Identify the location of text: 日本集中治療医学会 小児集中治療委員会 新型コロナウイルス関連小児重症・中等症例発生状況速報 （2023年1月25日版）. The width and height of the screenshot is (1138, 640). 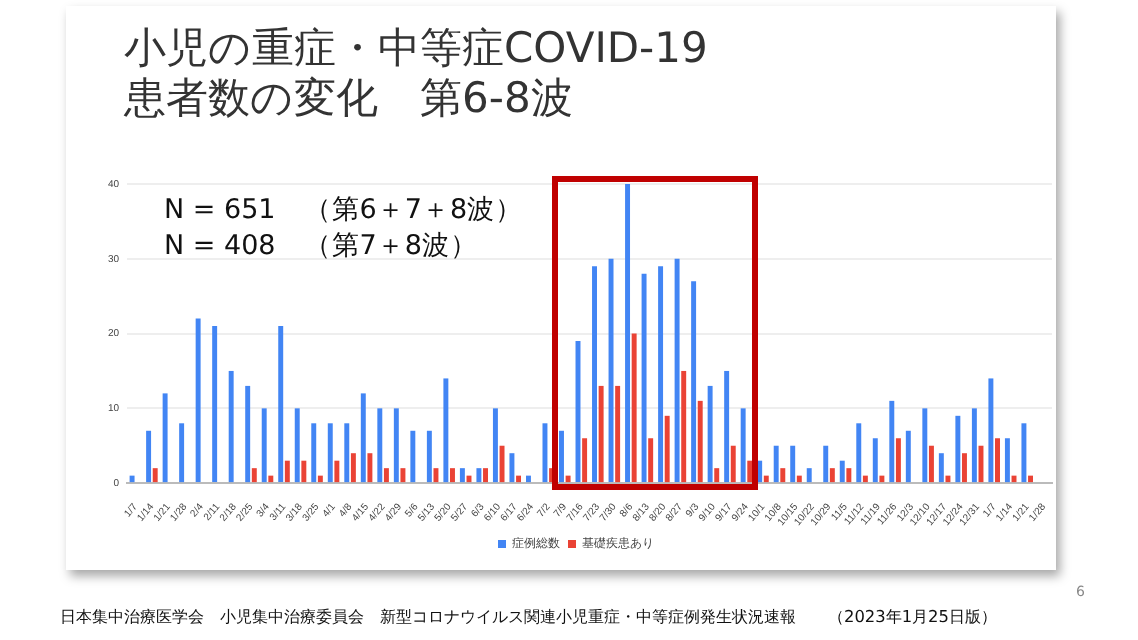
(528, 617).